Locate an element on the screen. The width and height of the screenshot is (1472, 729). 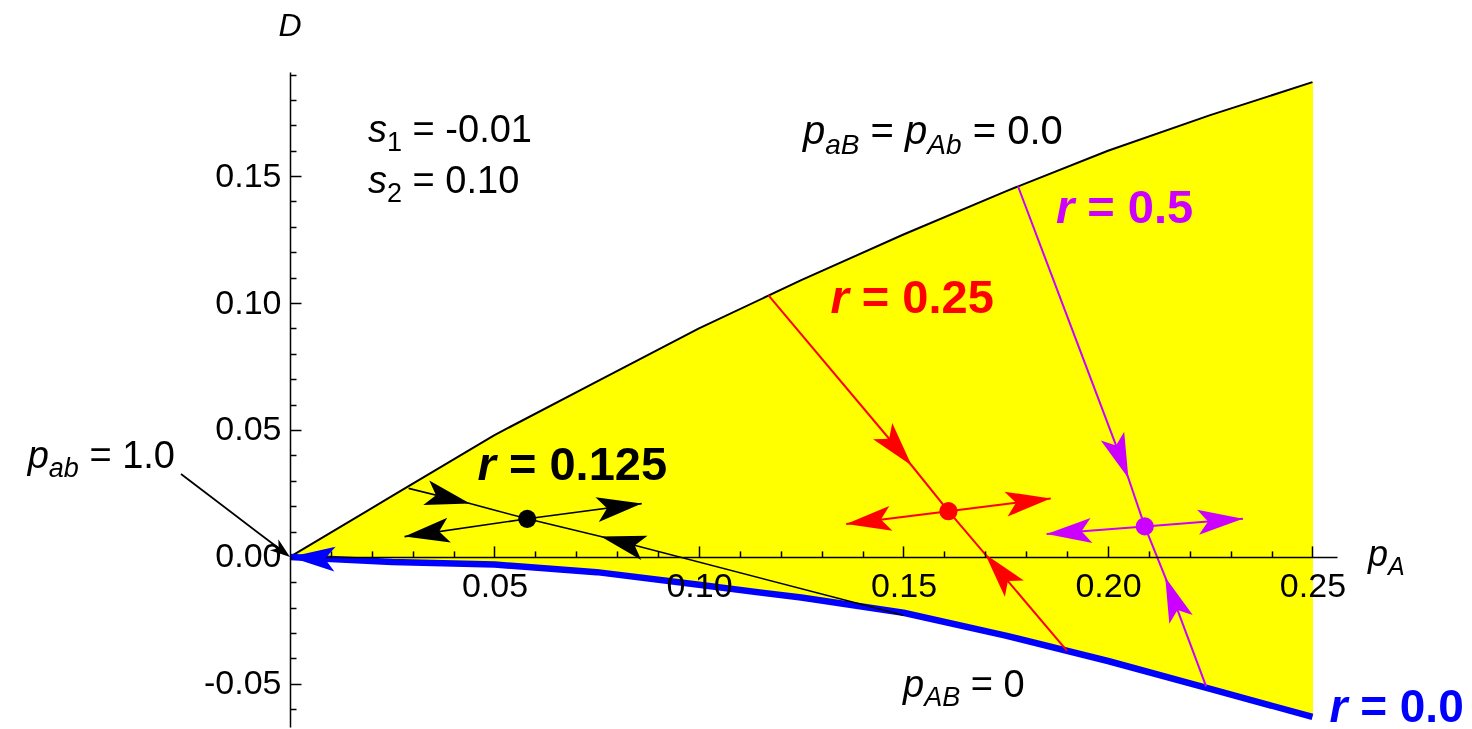
y-tick-label: 0.15 is located at coordinates (248, 174).